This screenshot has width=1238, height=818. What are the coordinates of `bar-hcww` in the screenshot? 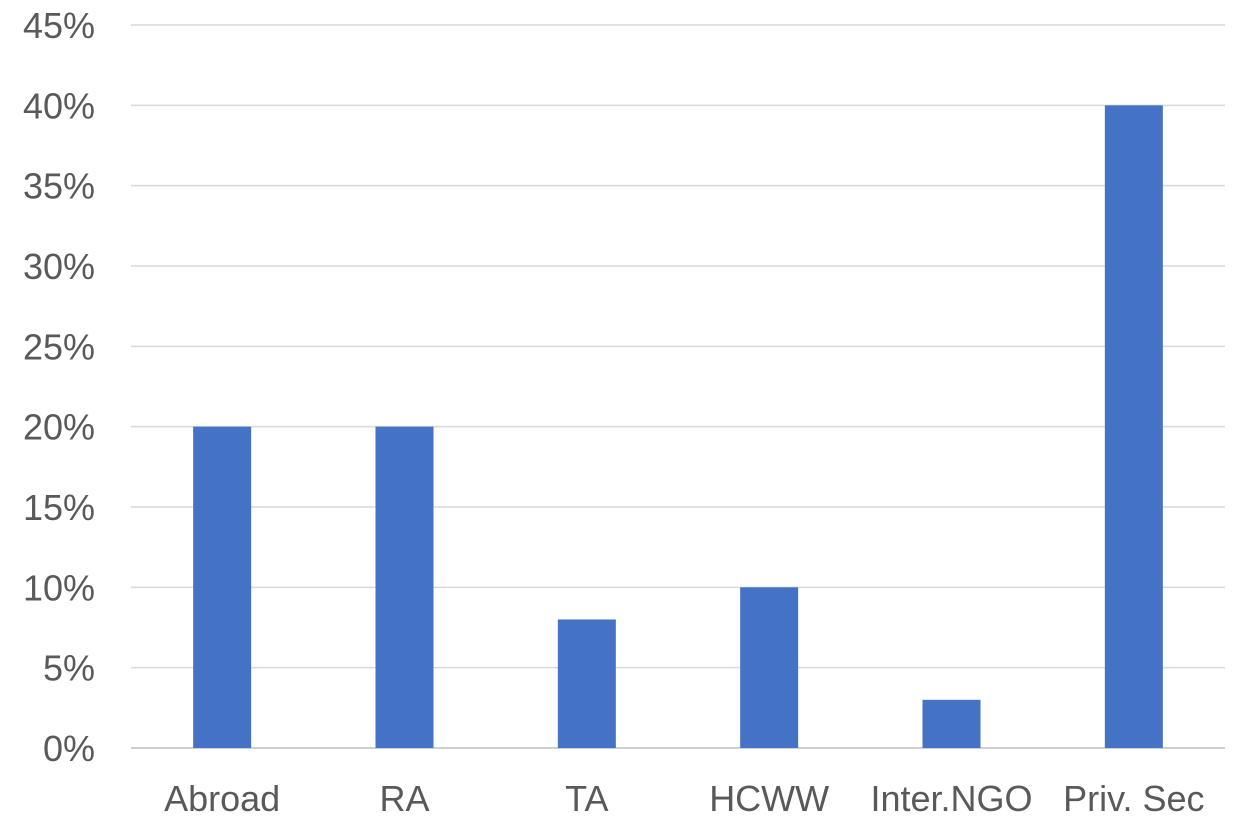 It's located at (769, 667).